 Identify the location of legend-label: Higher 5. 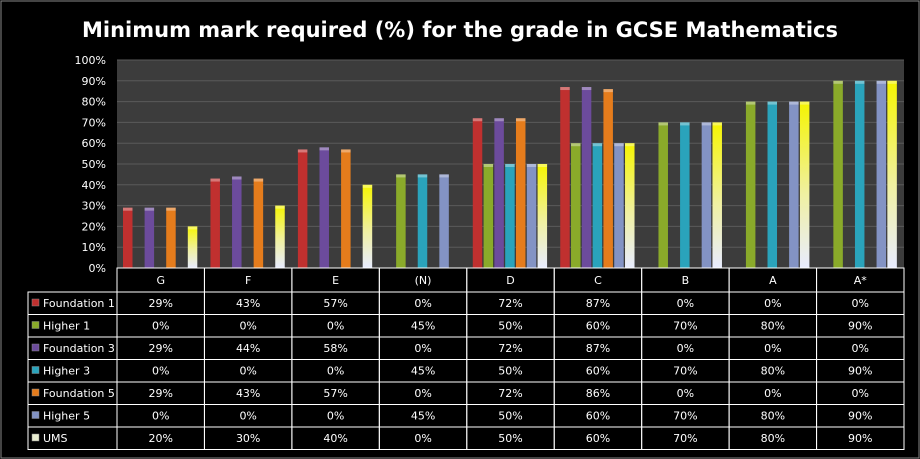
(66, 416).